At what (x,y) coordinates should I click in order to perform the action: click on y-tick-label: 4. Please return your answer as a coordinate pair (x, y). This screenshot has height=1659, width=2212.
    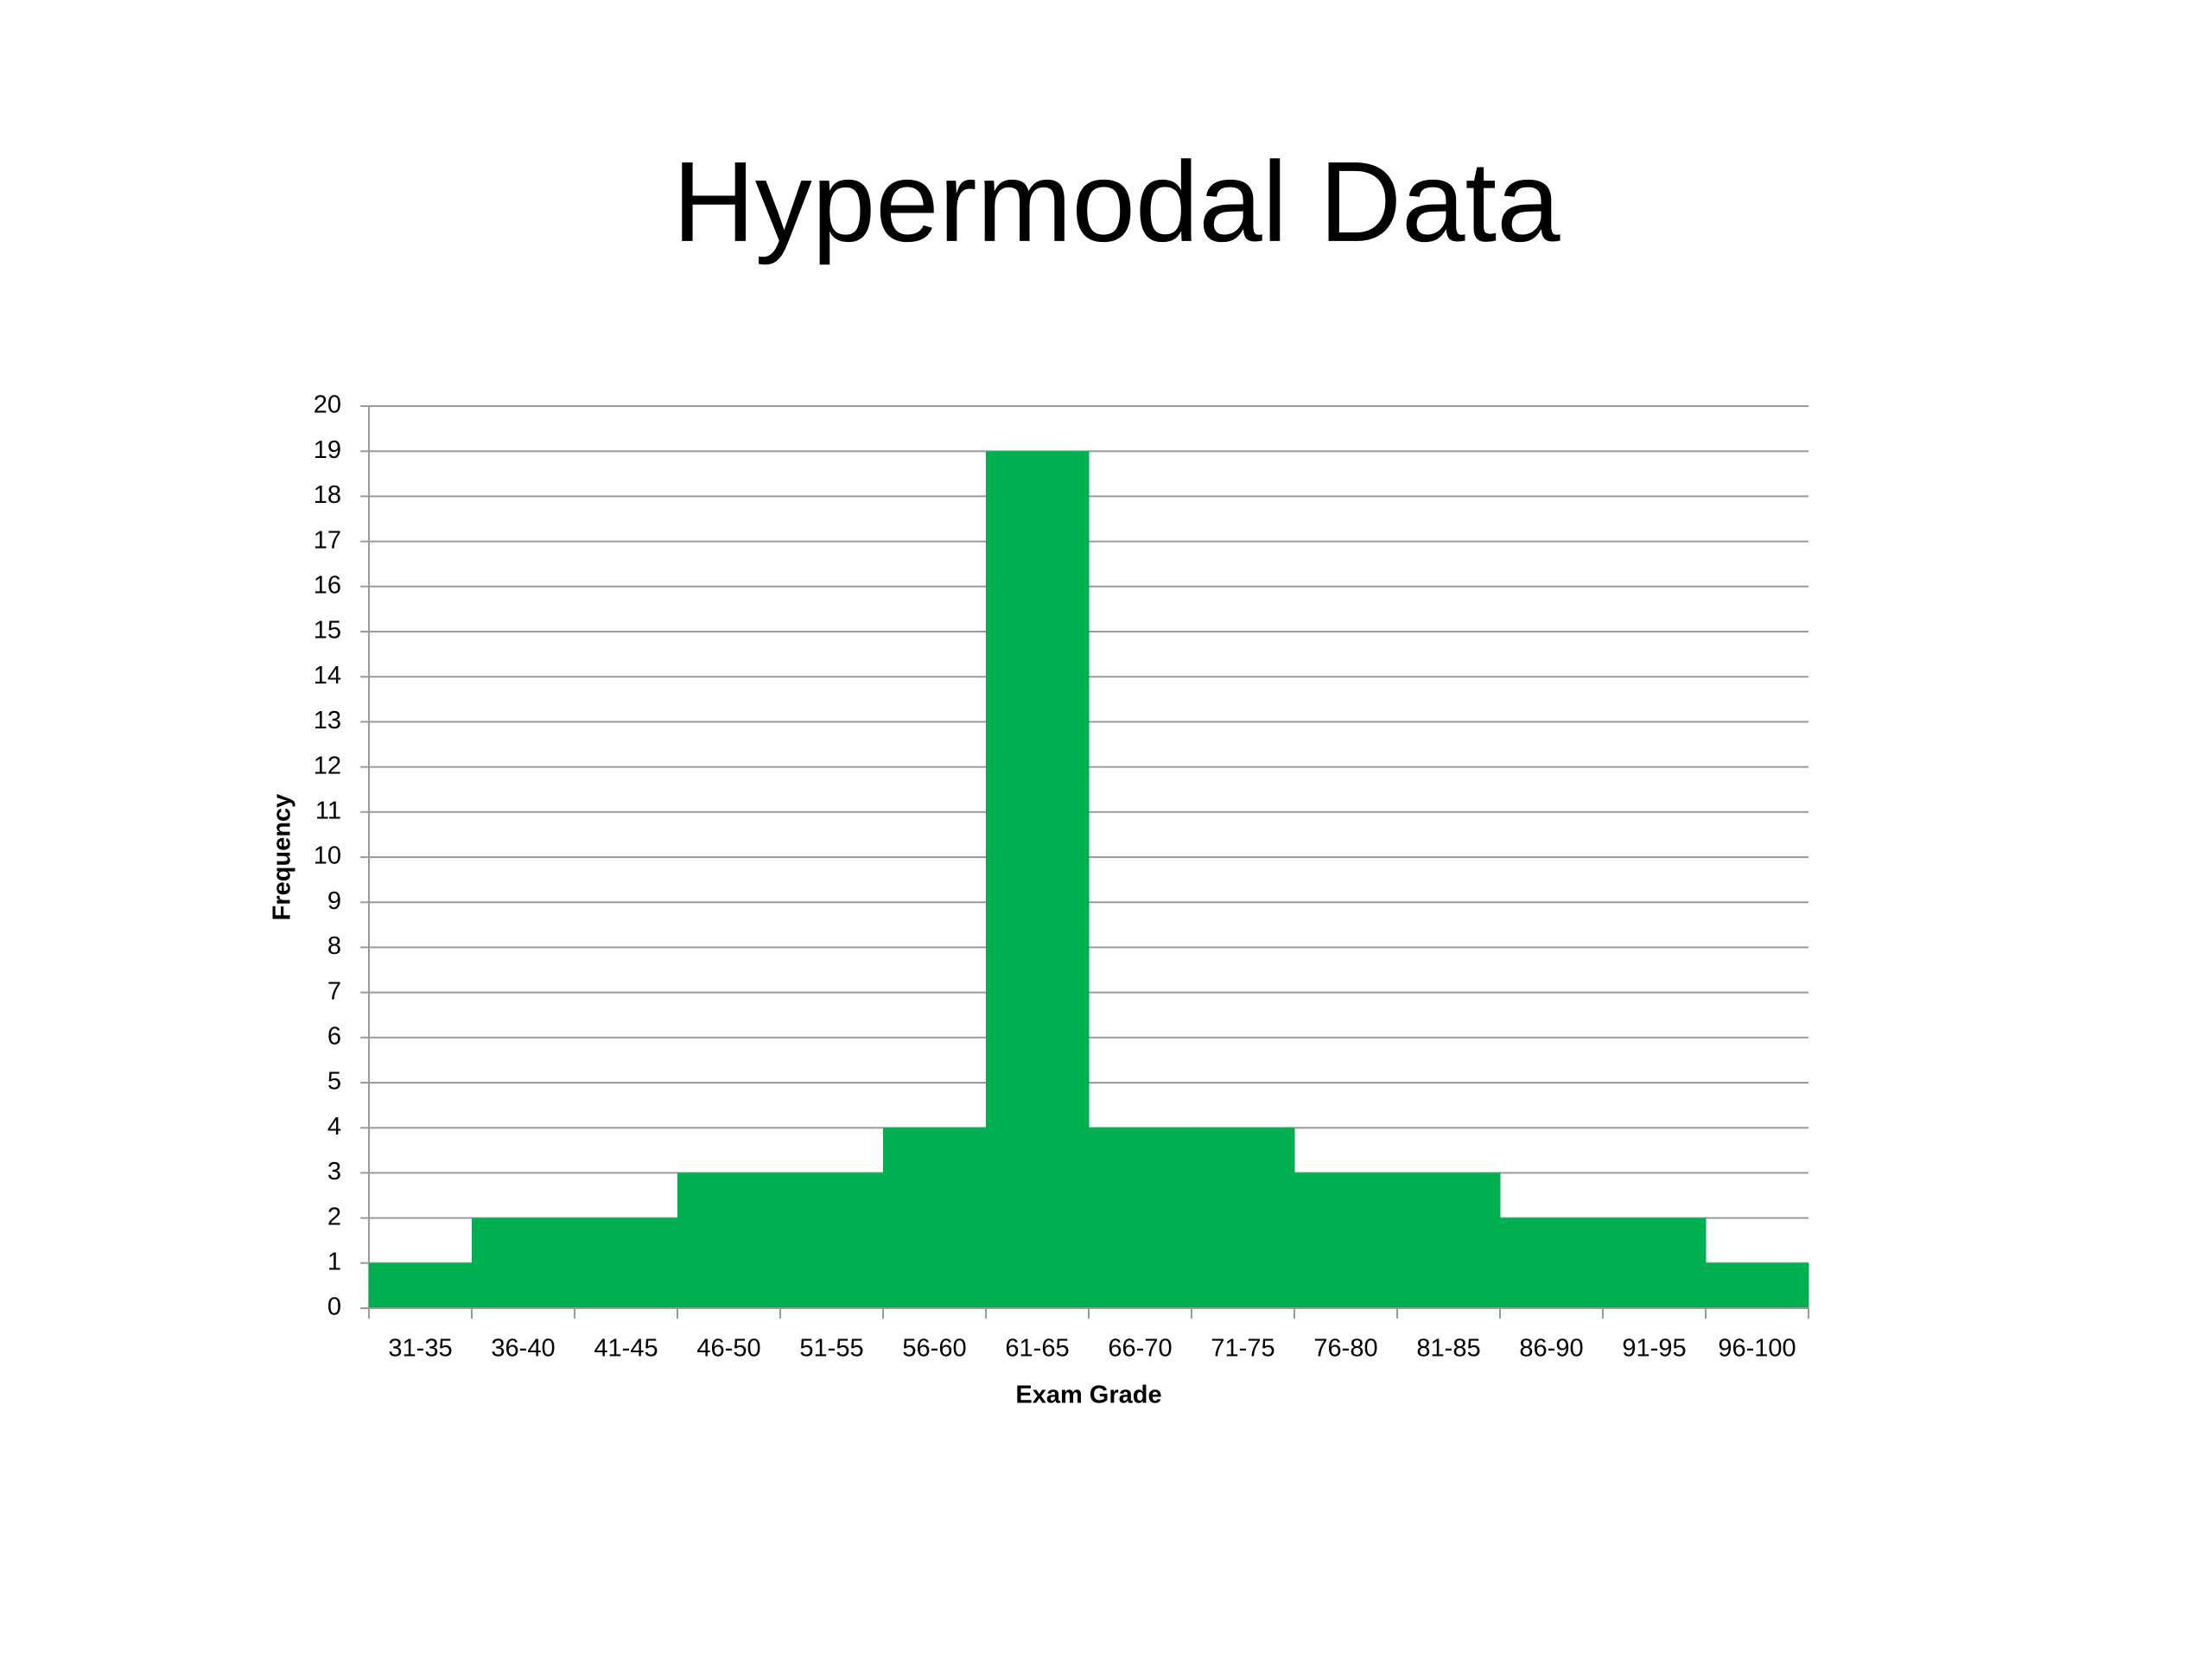
    Looking at the image, I should click on (334, 1127).